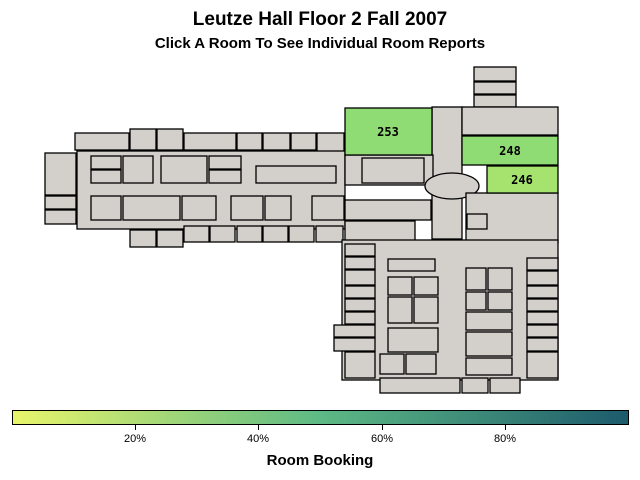 This screenshot has width=640, height=480. Describe the element at coordinates (195, 188) in the screenshot. I see `left-wing` at that location.